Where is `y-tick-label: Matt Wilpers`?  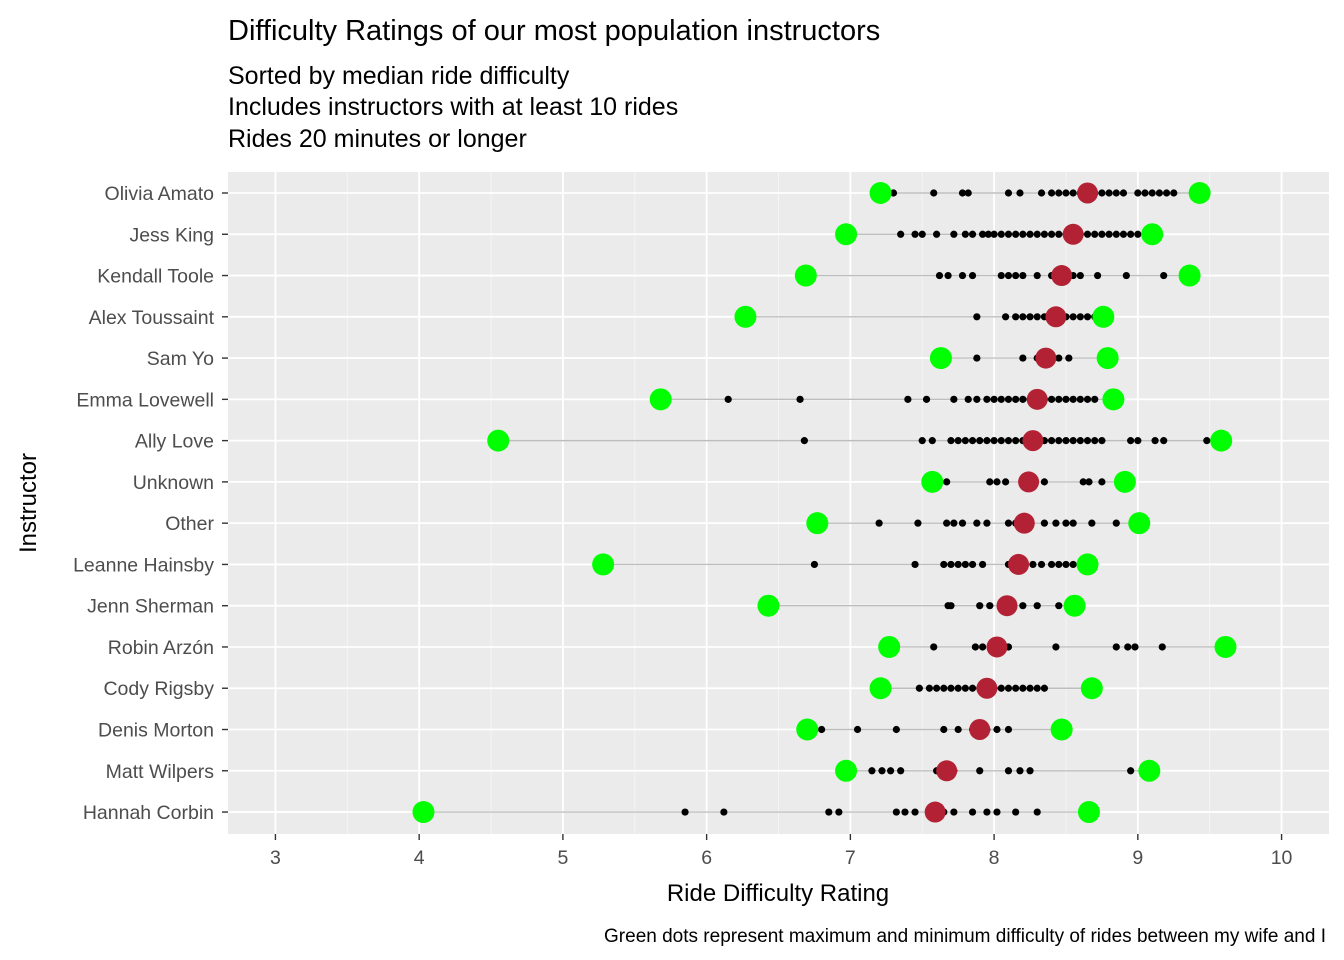 y-tick-label: Matt Wilpers is located at coordinates (160, 772).